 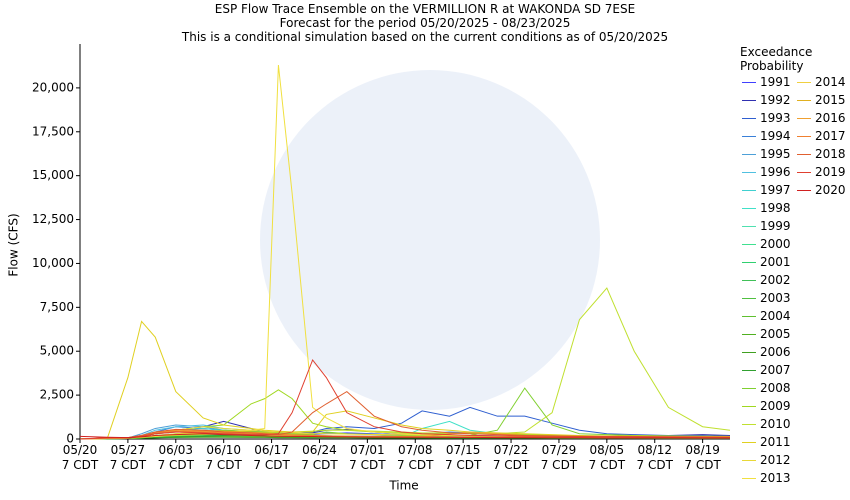 I want to click on x-tick-label: 05/20 7 CDT, so click(x=80, y=457).